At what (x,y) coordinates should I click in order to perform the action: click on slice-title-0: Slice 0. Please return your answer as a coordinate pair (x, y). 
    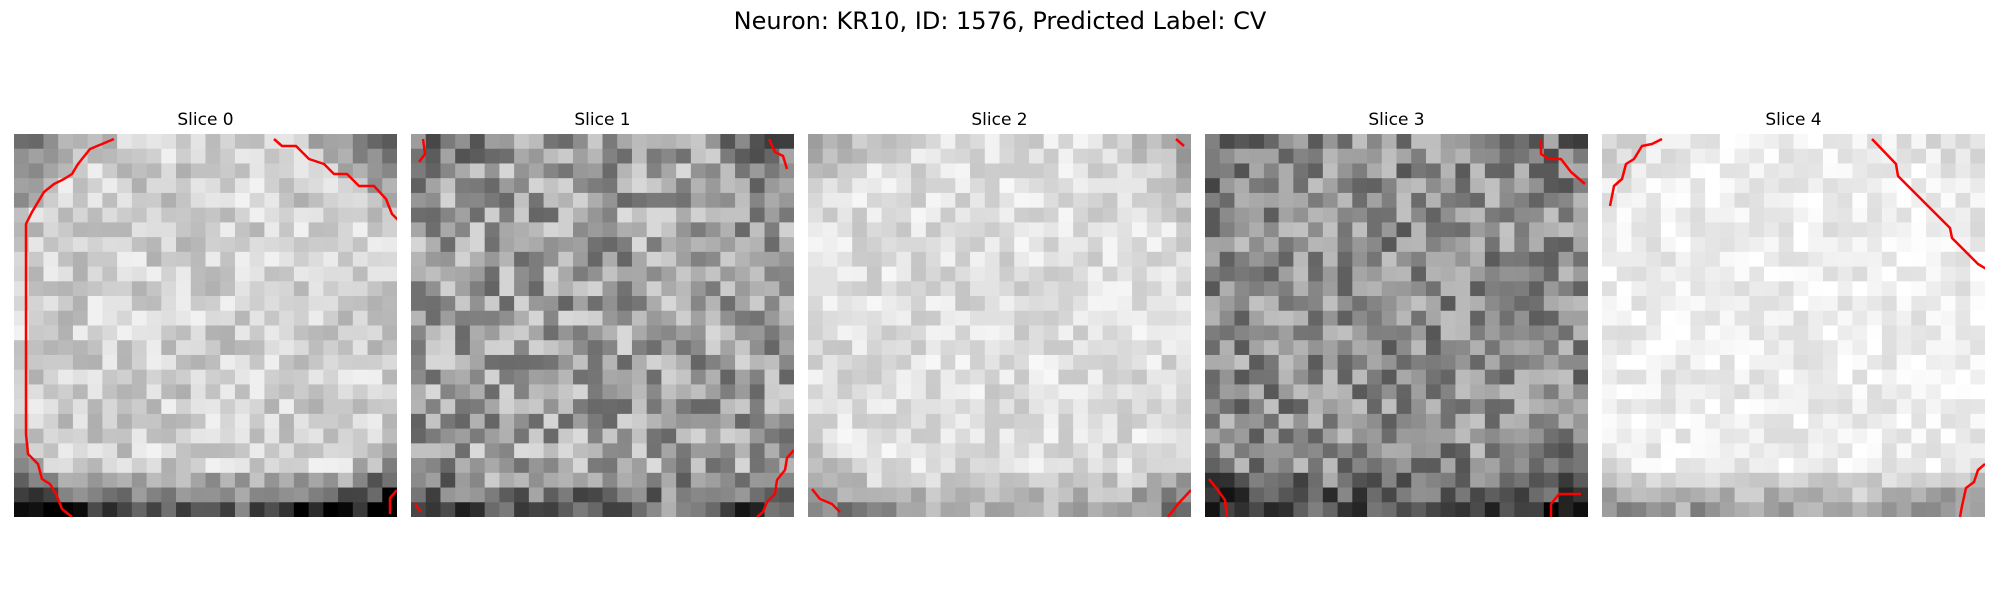
    Looking at the image, I should click on (205, 120).